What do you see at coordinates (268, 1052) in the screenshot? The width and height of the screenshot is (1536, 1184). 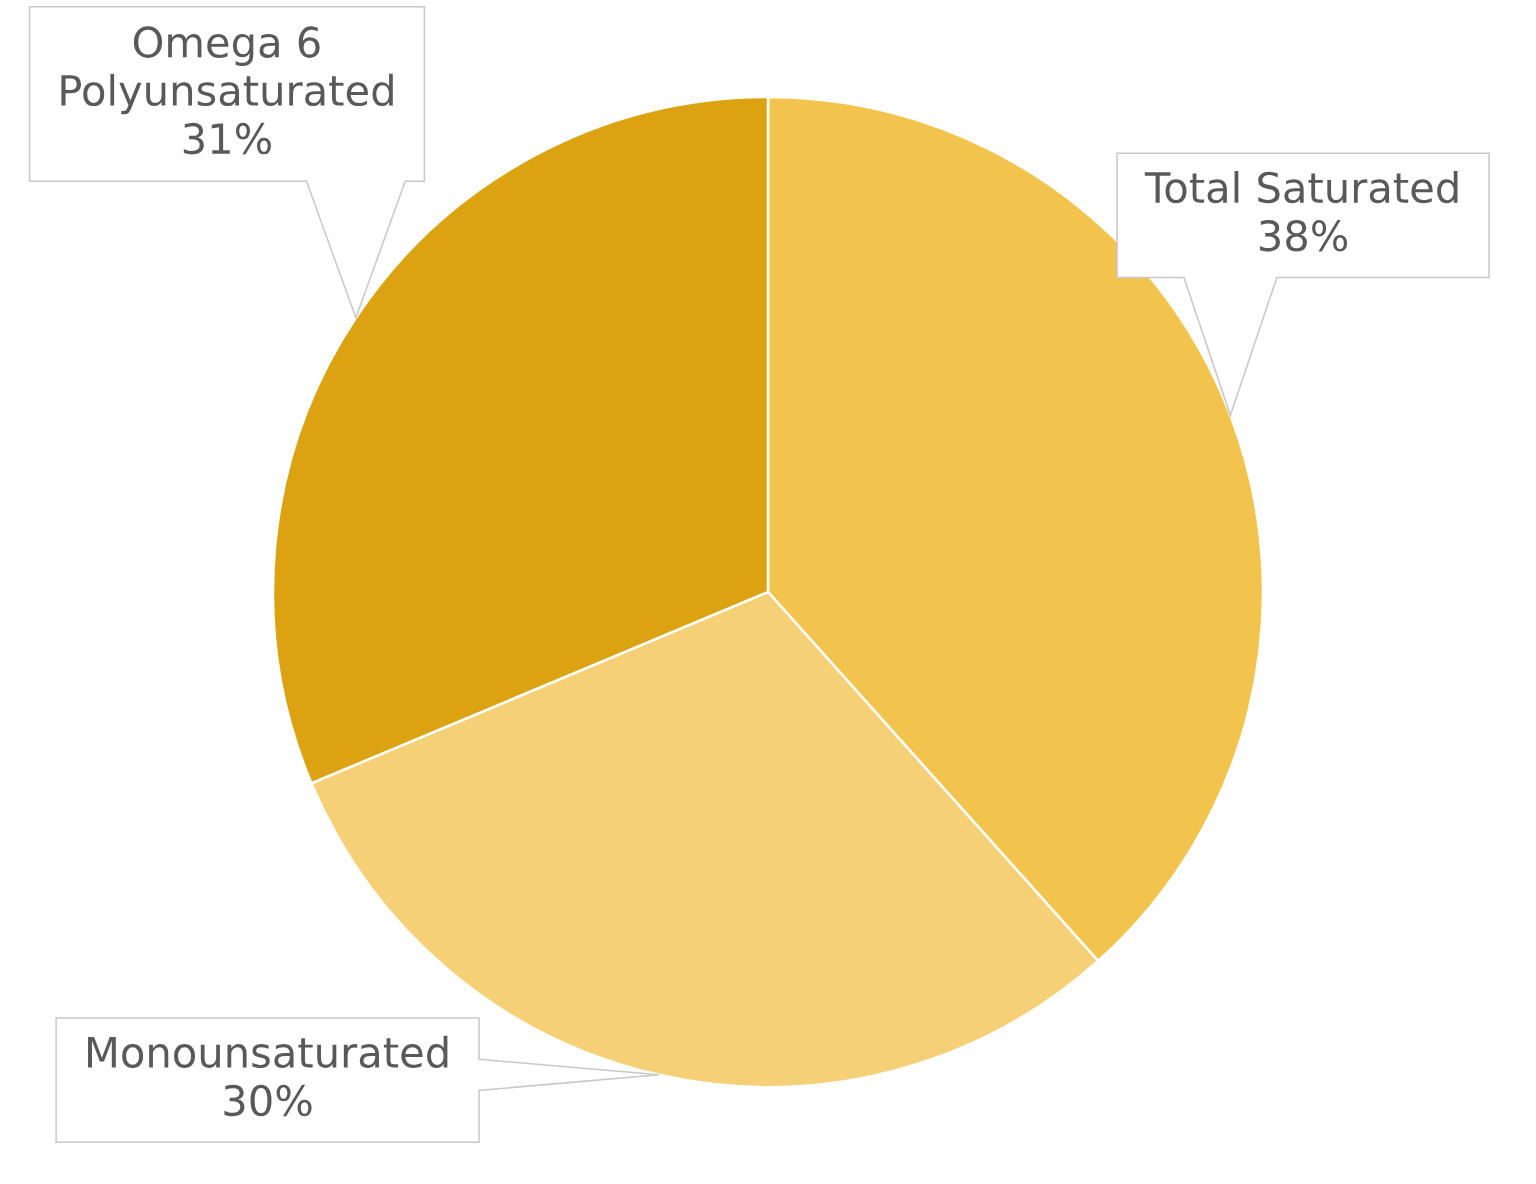 I see `slice-label: Monounsaturated` at bounding box center [268, 1052].